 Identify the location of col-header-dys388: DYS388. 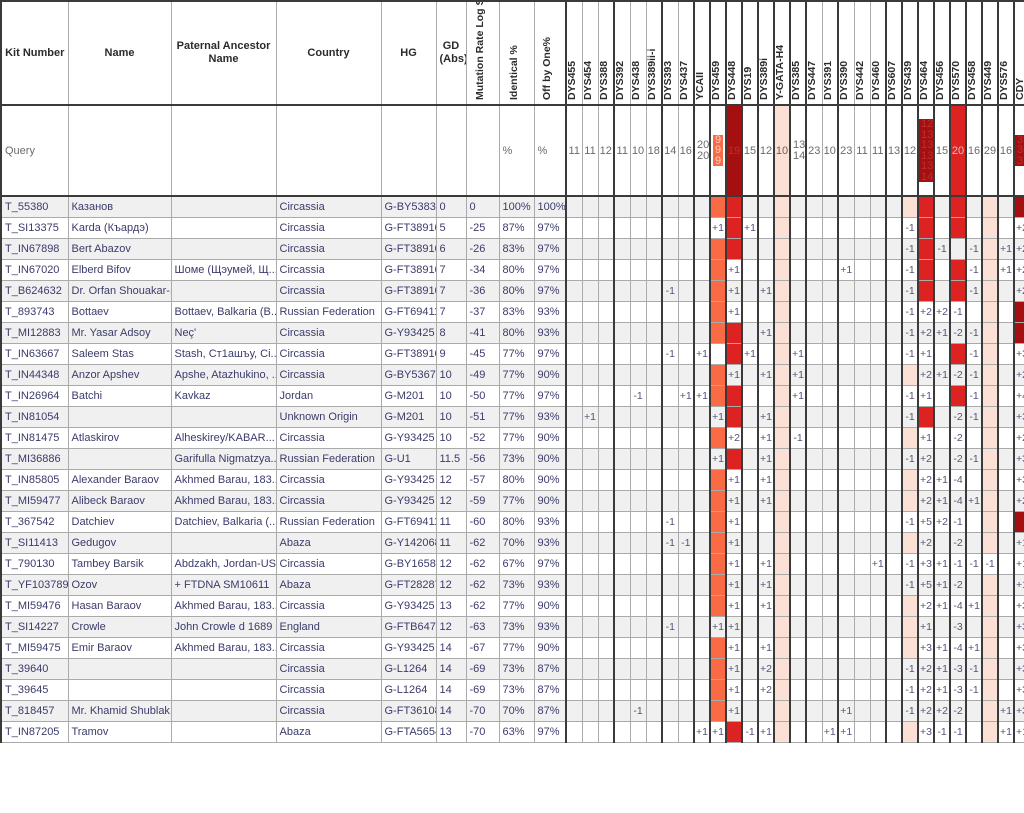
(606, 53).